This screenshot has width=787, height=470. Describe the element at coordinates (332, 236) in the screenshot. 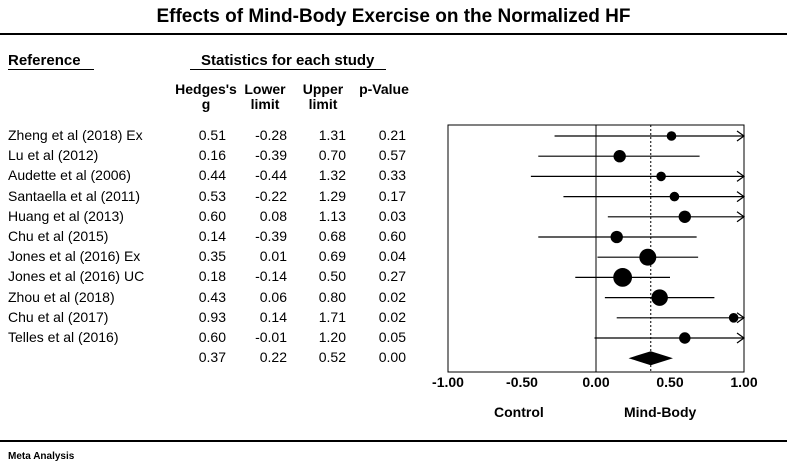

I see `upper-limit-value: 0.68` at that location.